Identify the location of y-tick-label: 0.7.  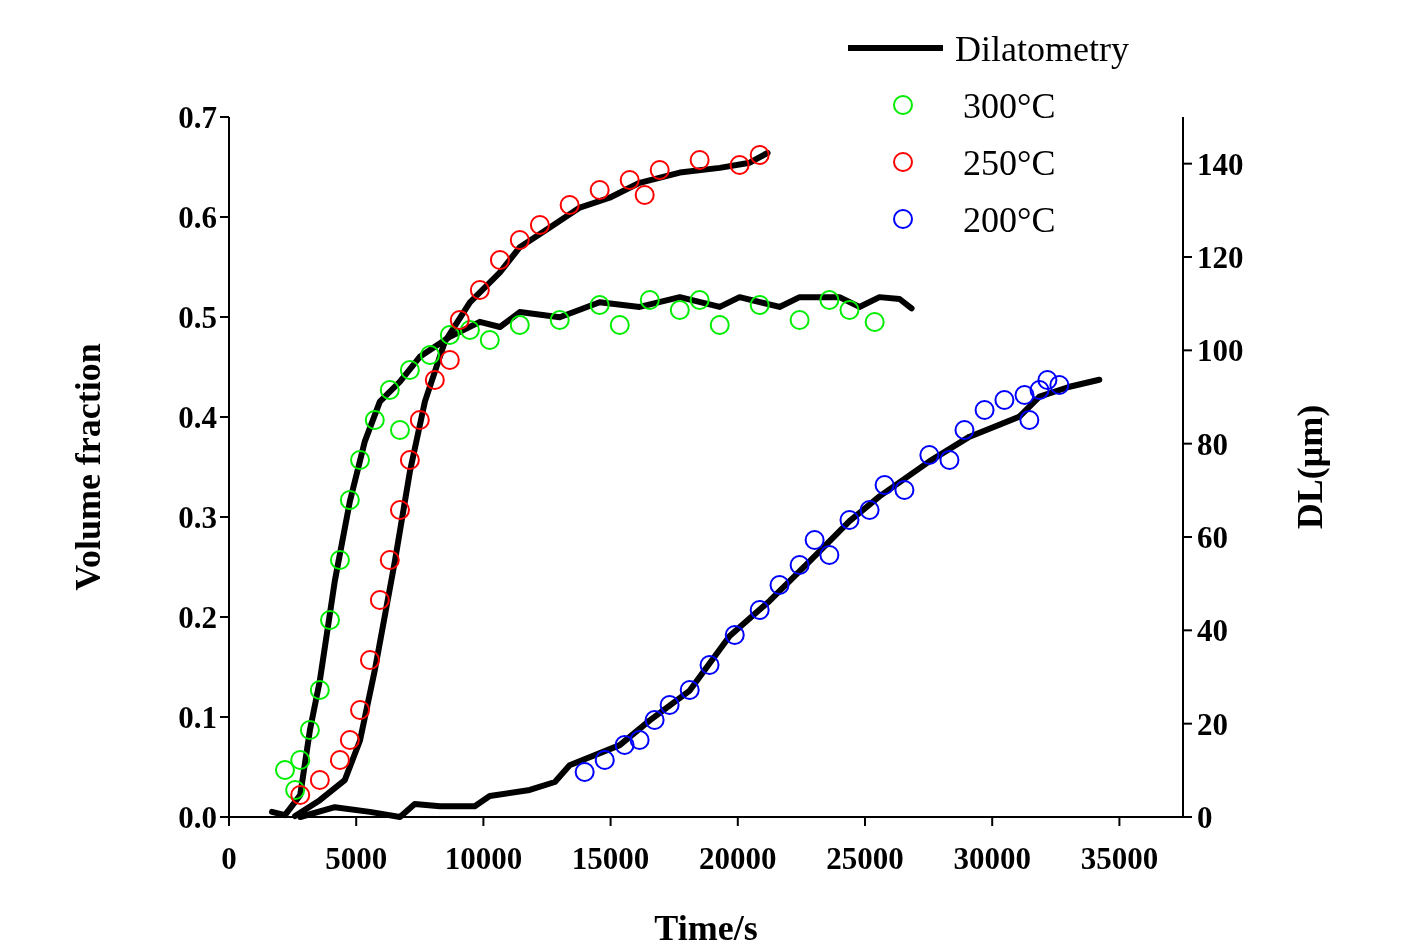
(197, 117).